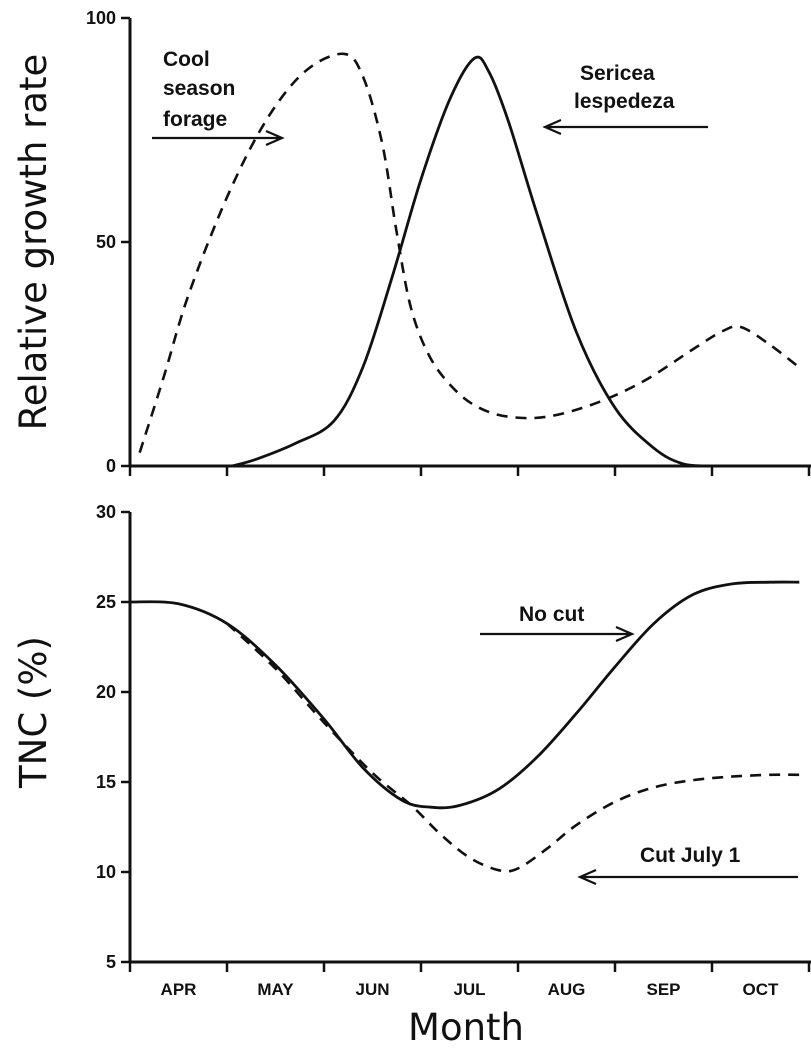 The width and height of the screenshot is (811, 1055). I want to click on growth-rate-y-tick-label: 0, so click(111, 466).